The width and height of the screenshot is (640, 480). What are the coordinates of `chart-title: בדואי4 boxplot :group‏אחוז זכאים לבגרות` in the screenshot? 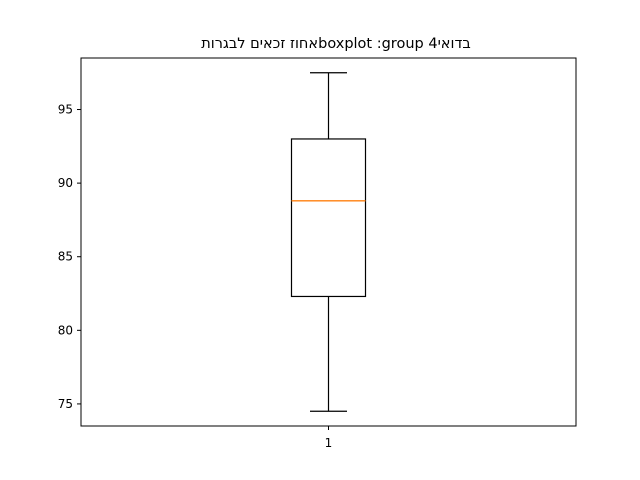 It's located at (336, 44).